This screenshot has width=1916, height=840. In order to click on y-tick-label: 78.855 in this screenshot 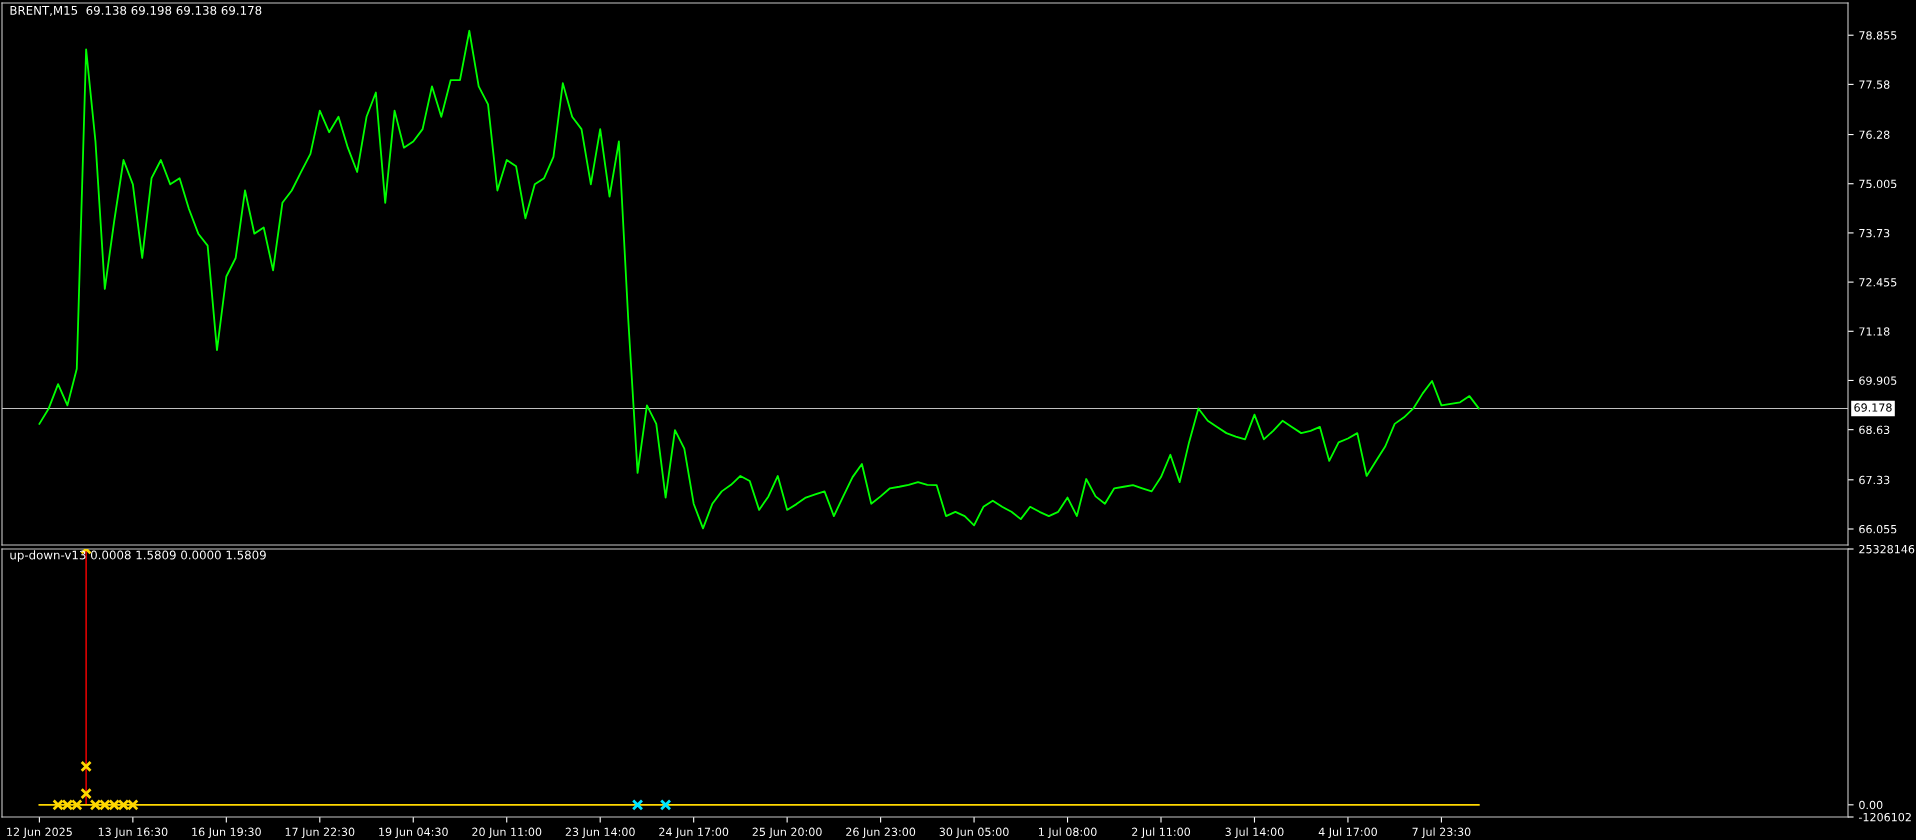, I will do `click(1878, 35)`.